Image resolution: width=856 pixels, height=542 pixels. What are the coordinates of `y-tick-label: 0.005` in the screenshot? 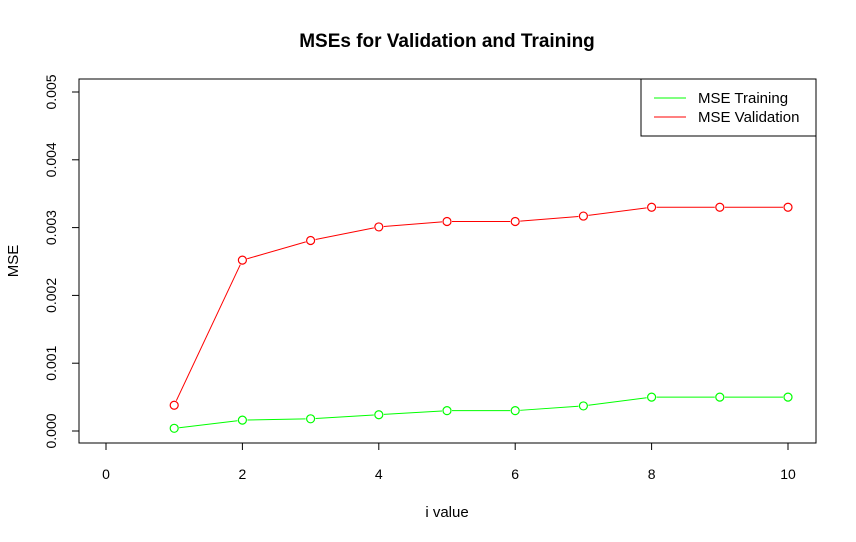 It's located at (51, 91).